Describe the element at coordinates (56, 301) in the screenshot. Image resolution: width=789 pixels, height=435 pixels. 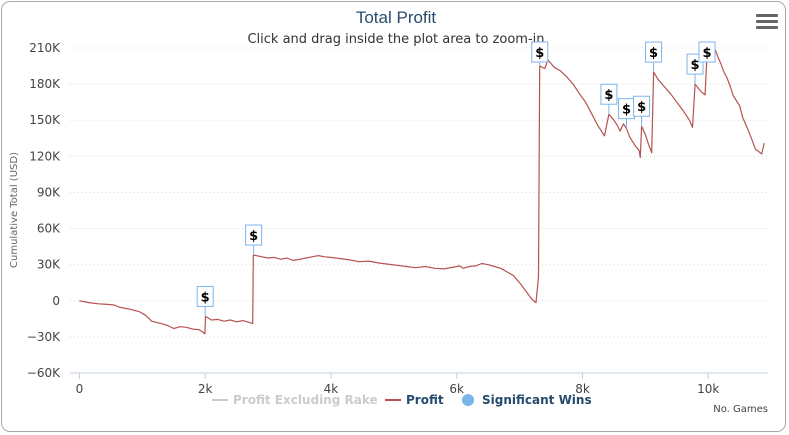
I see `y-tick-label: 0` at that location.